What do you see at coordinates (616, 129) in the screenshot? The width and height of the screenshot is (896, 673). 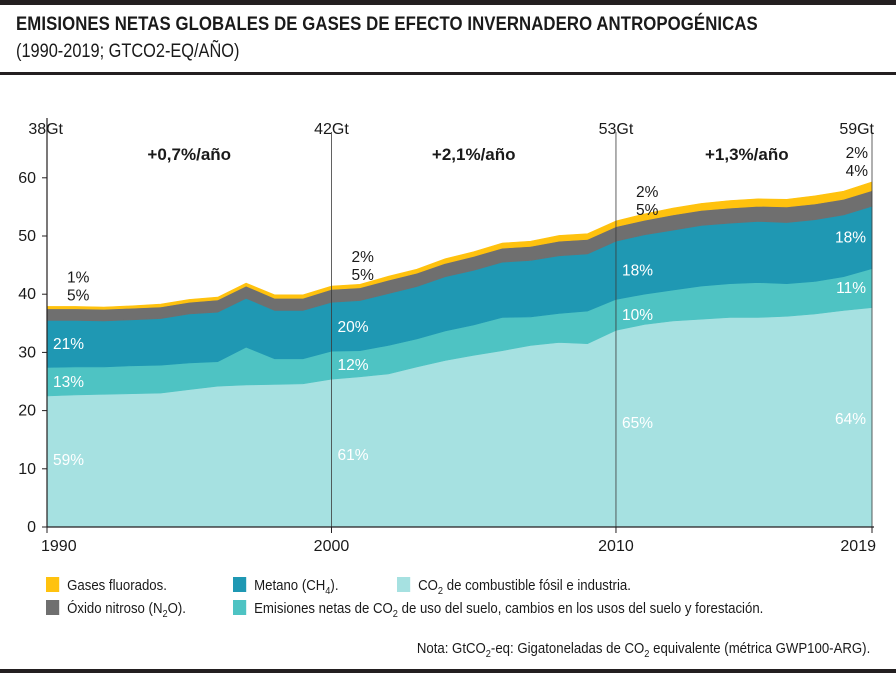 I see `total-label-2010: 53Gt` at bounding box center [616, 129].